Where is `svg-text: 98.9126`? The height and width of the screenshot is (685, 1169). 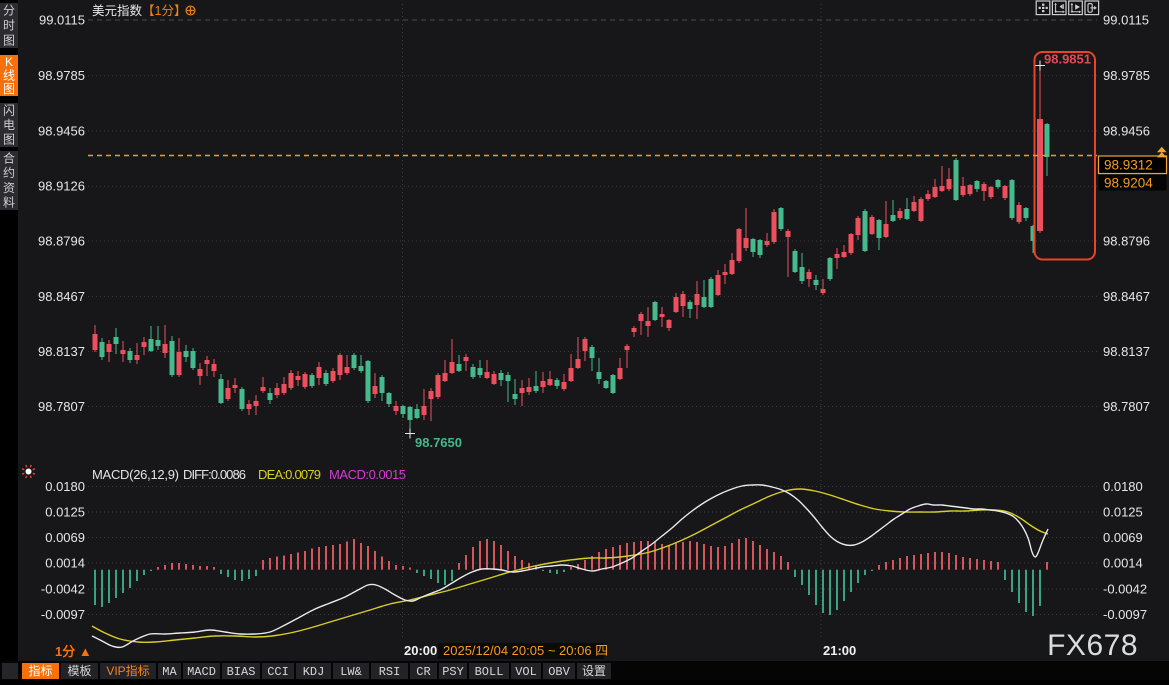
svg-text: 98.9126 is located at coordinates (61, 186).